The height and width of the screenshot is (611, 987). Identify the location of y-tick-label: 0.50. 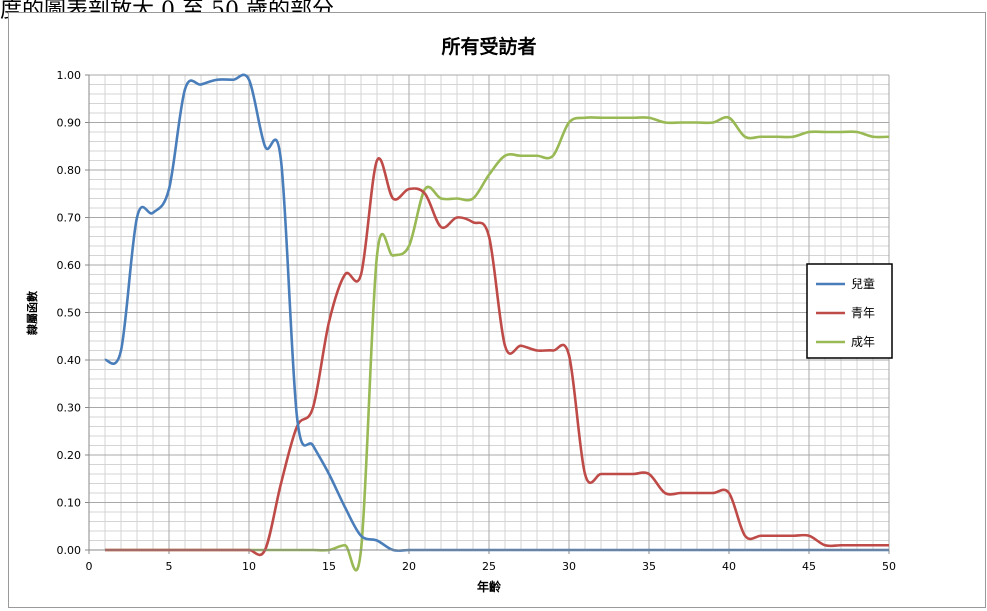
(69, 313).